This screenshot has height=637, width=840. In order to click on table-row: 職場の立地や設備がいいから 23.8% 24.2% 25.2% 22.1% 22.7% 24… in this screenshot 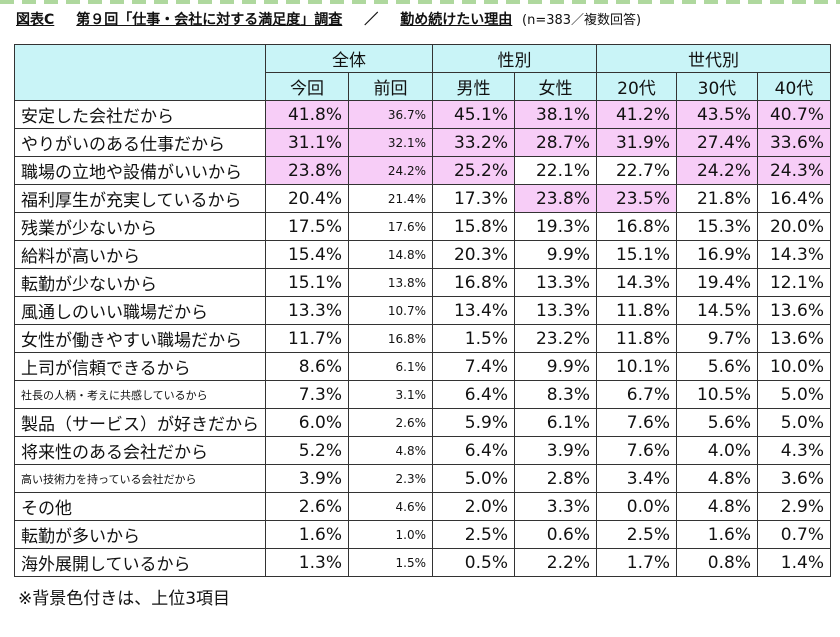, I will do `click(422, 170)`.